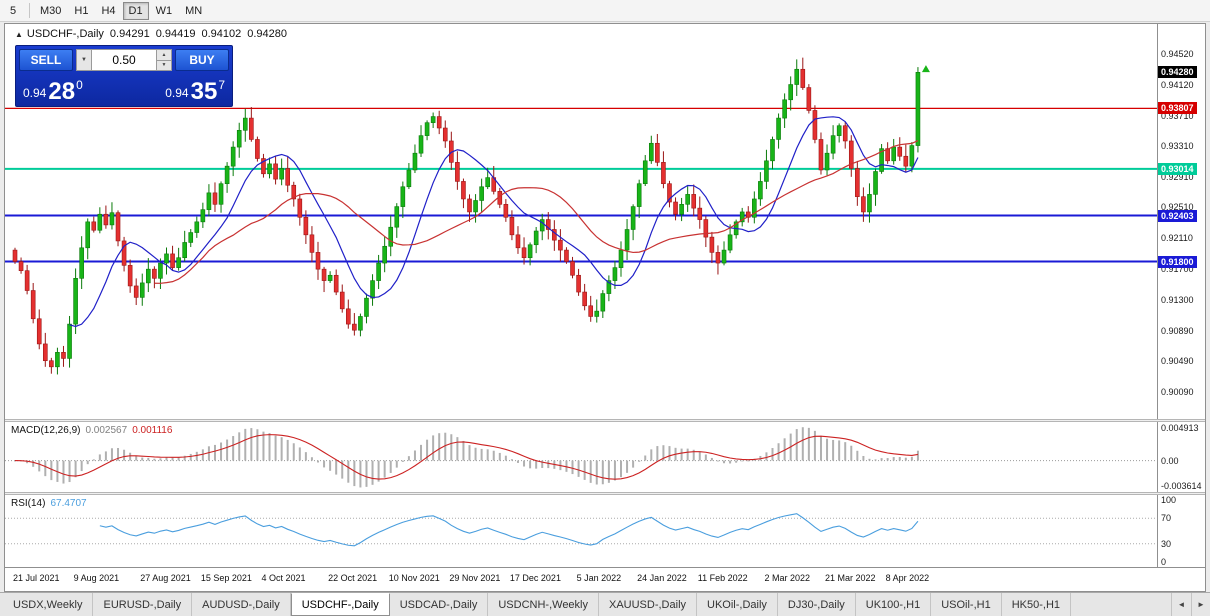 This screenshot has height=616, width=1210. I want to click on tab-scroll-buttons: ◄ ►, so click(1190, 604).